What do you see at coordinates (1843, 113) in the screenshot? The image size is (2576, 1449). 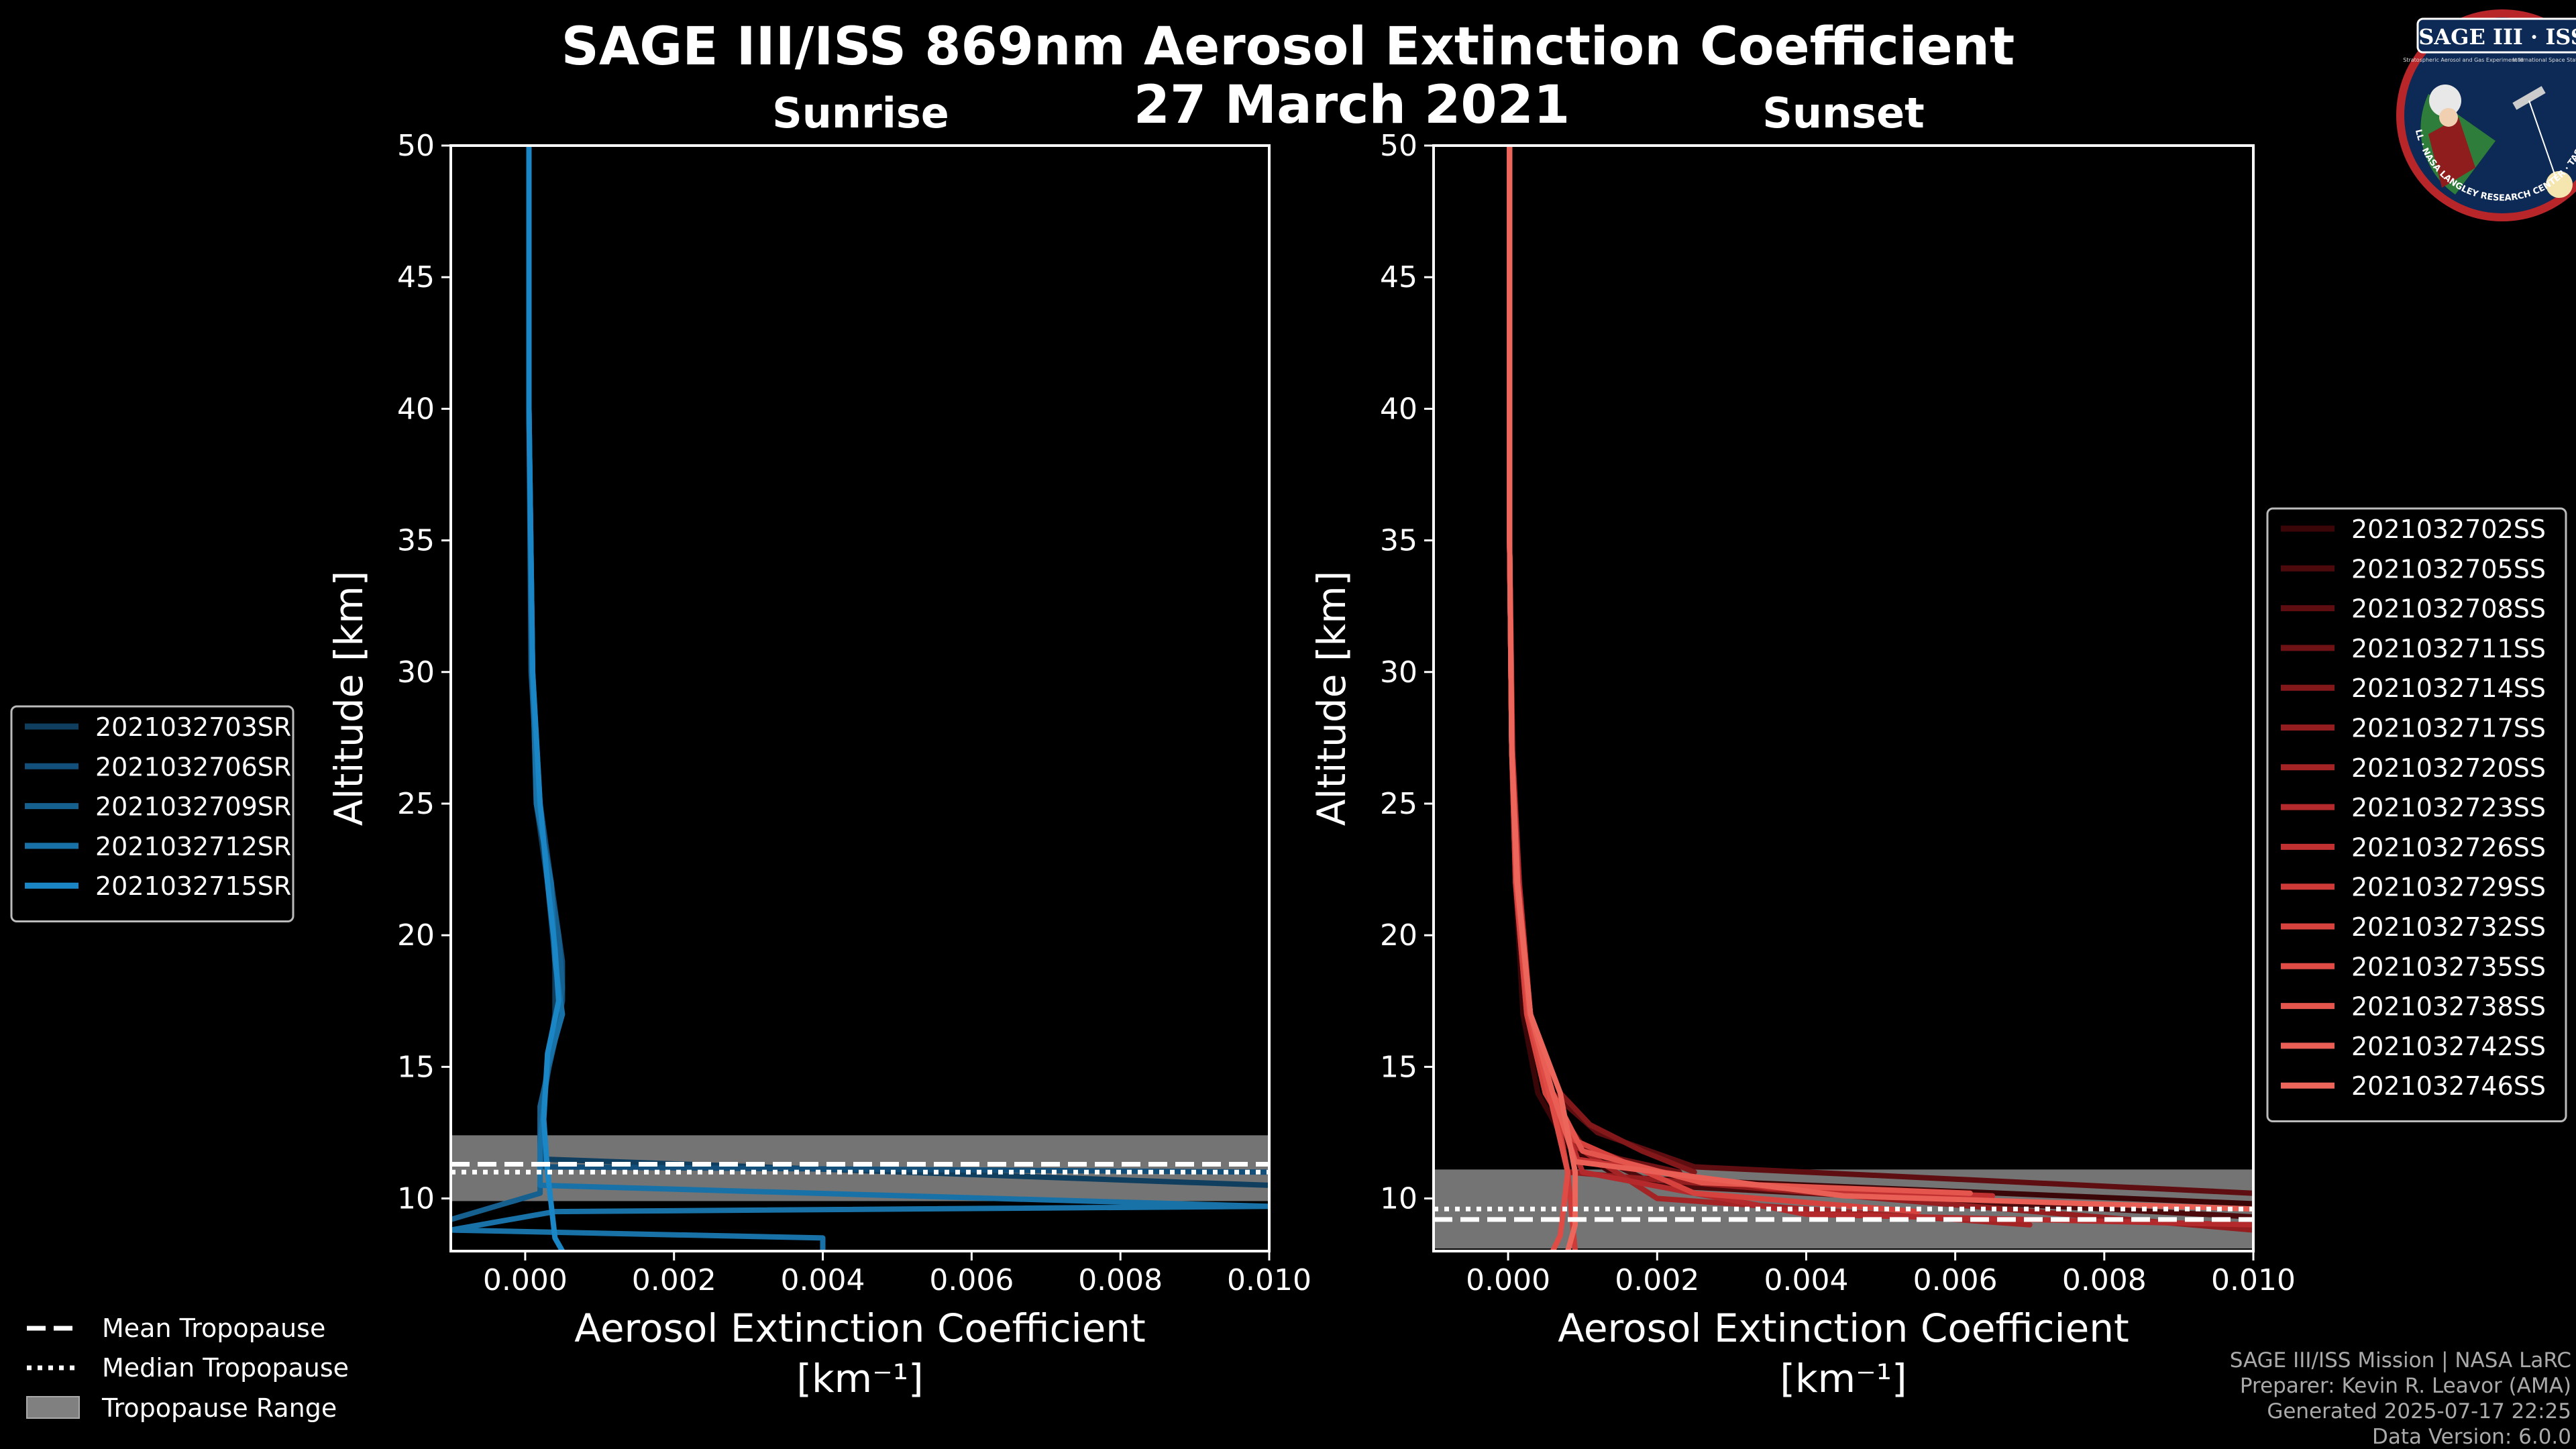 I see `sunset-panel-title: Sunset` at bounding box center [1843, 113].